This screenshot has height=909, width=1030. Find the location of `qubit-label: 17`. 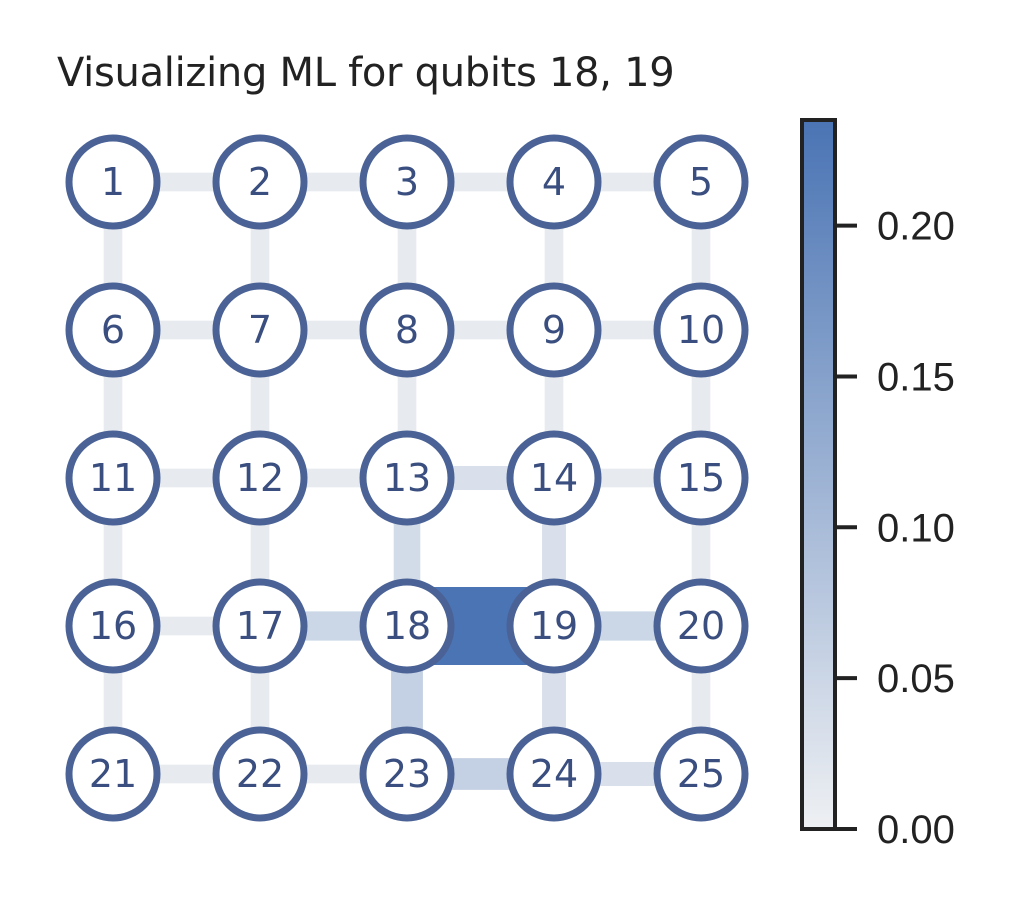

qubit-label: 17 is located at coordinates (260, 626).